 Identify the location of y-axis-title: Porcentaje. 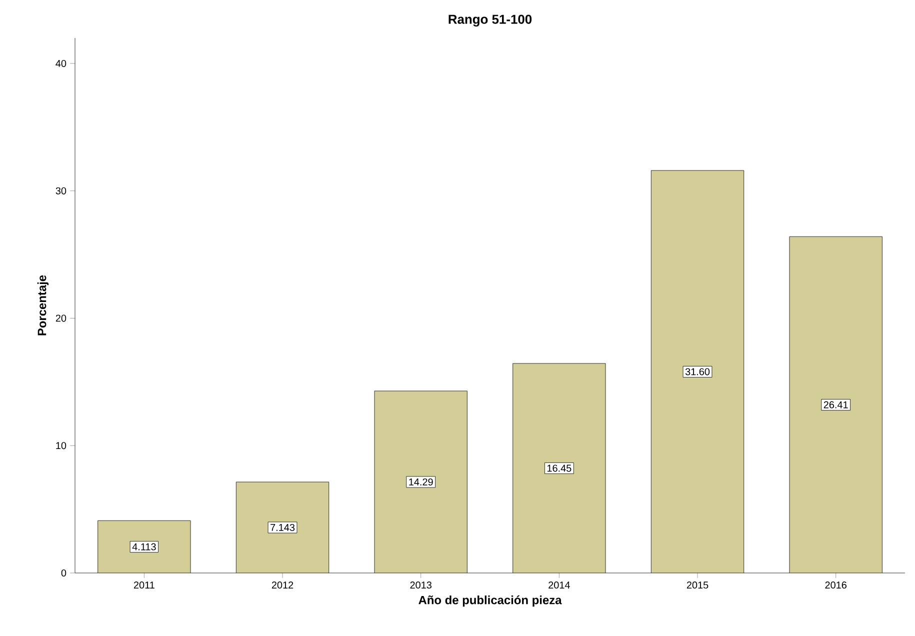
(43, 305).